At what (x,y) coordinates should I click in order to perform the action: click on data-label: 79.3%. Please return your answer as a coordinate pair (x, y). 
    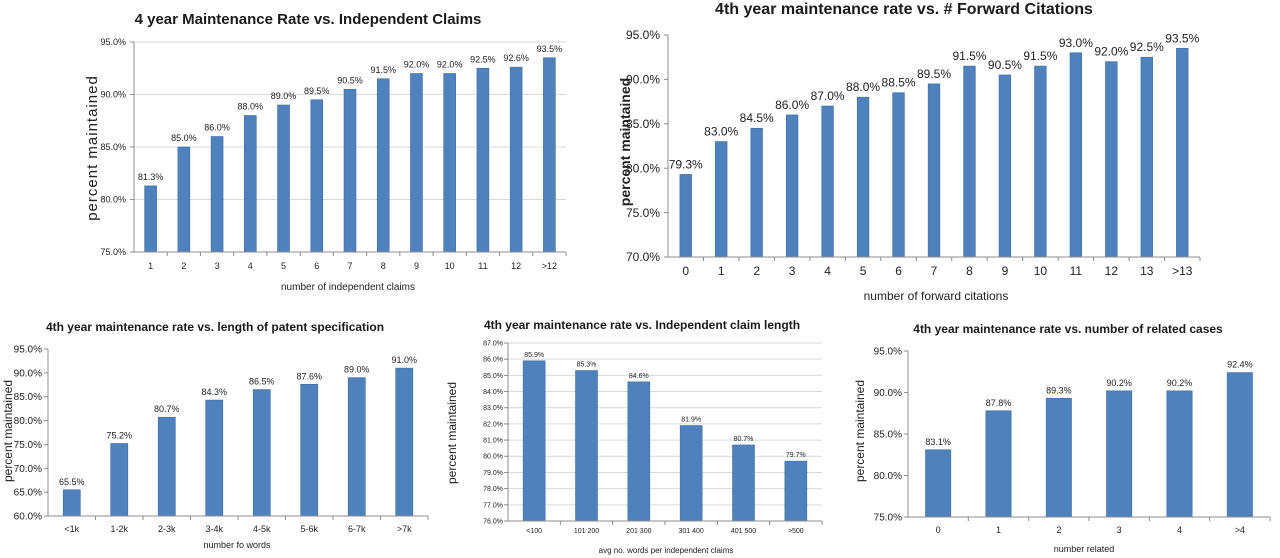
    Looking at the image, I should click on (686, 164).